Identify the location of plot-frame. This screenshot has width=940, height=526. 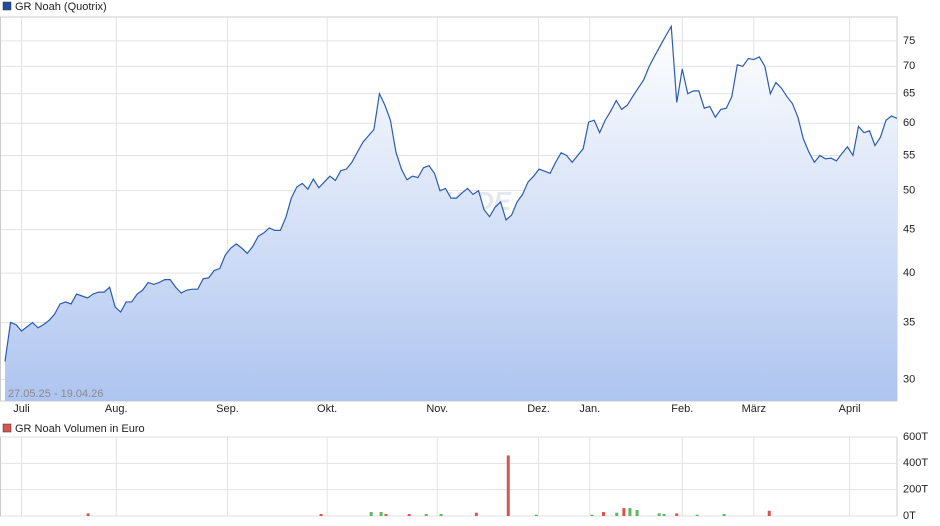
(449, 476).